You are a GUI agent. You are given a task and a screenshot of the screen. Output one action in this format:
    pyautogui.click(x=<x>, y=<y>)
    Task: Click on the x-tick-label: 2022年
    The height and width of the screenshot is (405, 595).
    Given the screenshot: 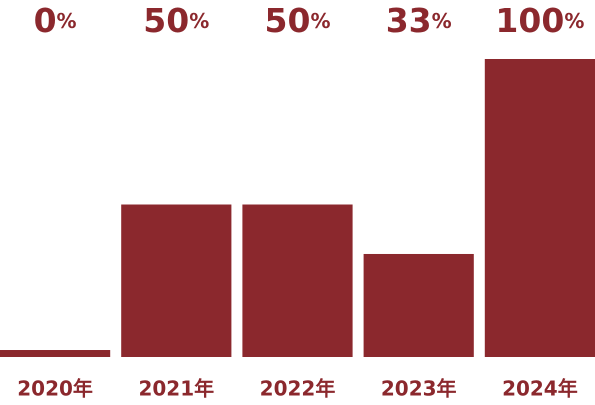 What is the action you would take?
    pyautogui.click(x=298, y=389)
    